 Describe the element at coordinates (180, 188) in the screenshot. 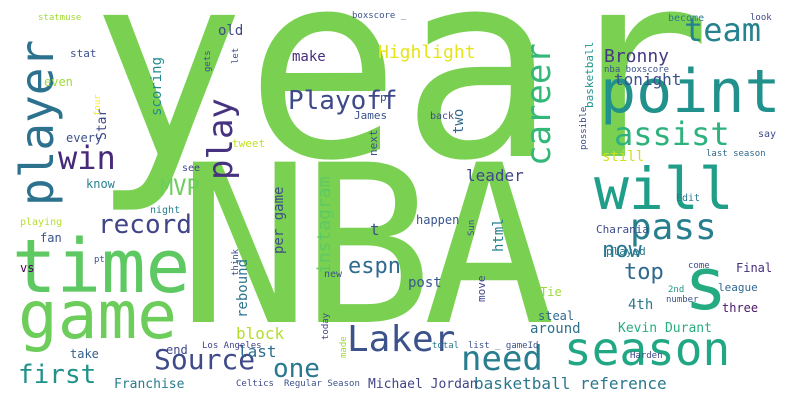

I see `word-mvp: MVP` at that location.